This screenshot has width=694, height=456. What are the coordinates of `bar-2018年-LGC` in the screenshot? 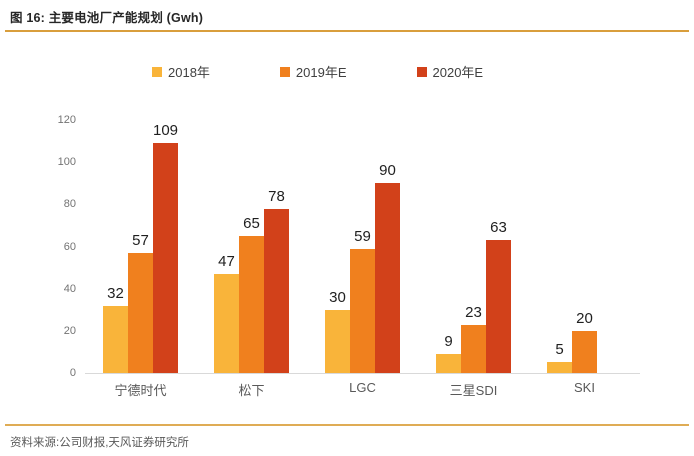 It's located at (337, 341).